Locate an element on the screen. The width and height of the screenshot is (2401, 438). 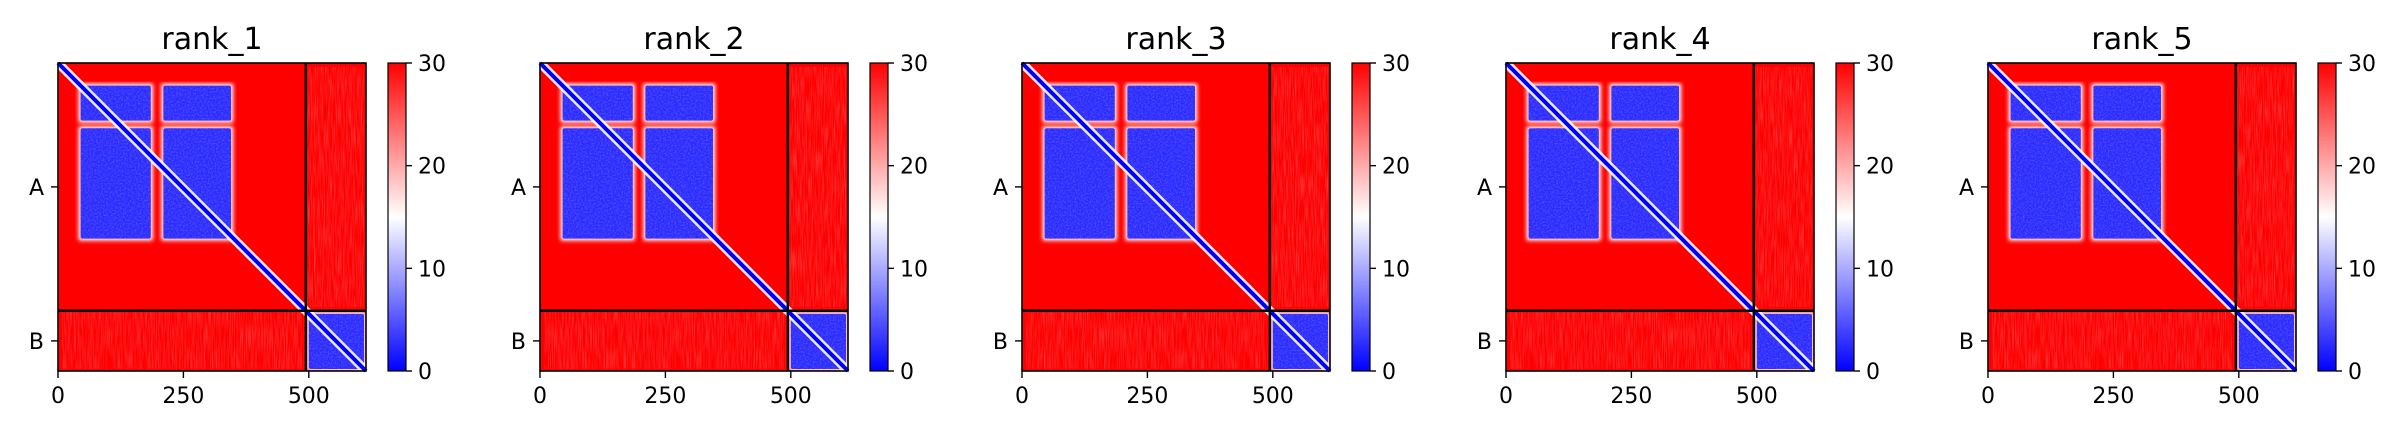
panel-title: rank_2 is located at coordinates (693, 39).